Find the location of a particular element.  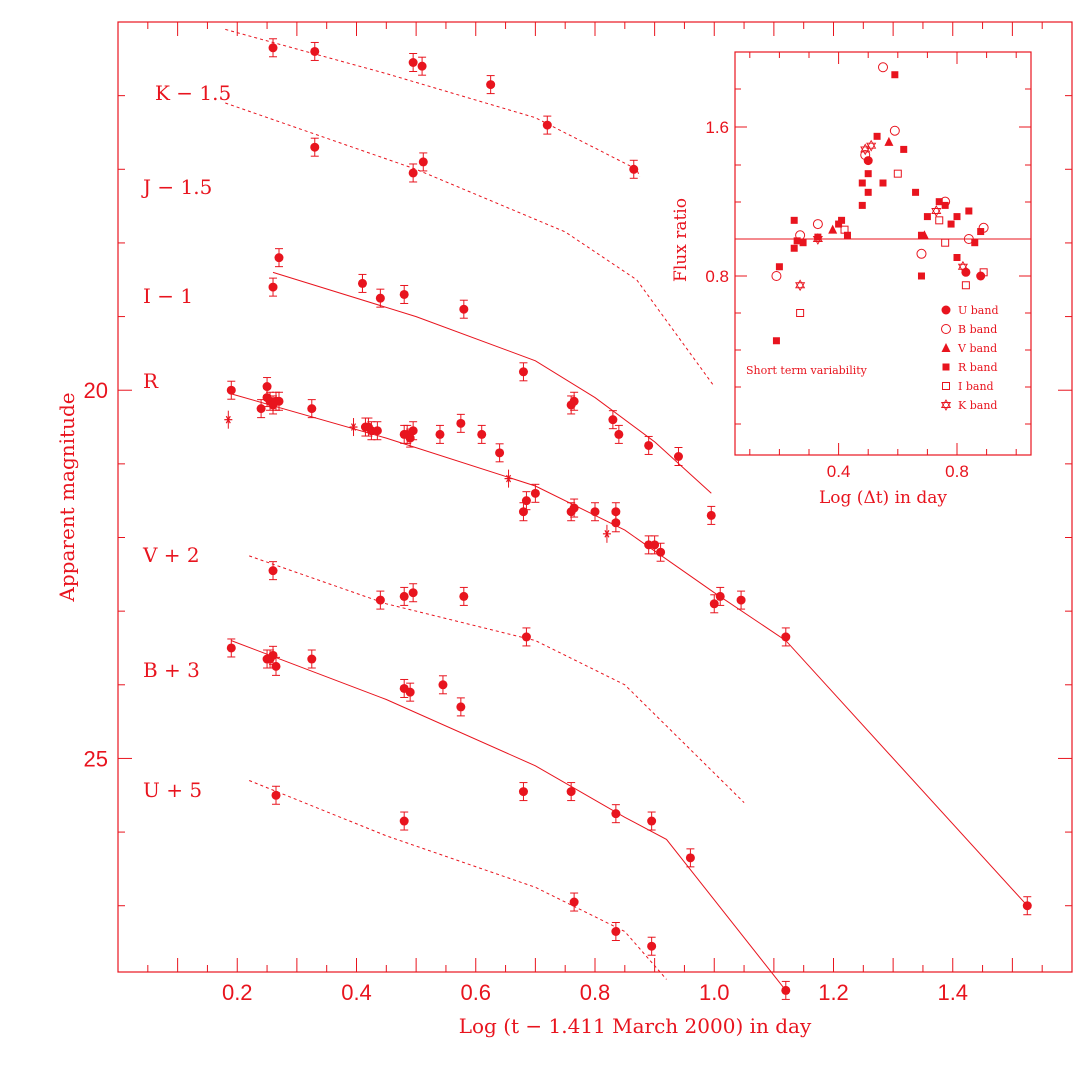

series-label: J − 1.5 is located at coordinates (176, 187).